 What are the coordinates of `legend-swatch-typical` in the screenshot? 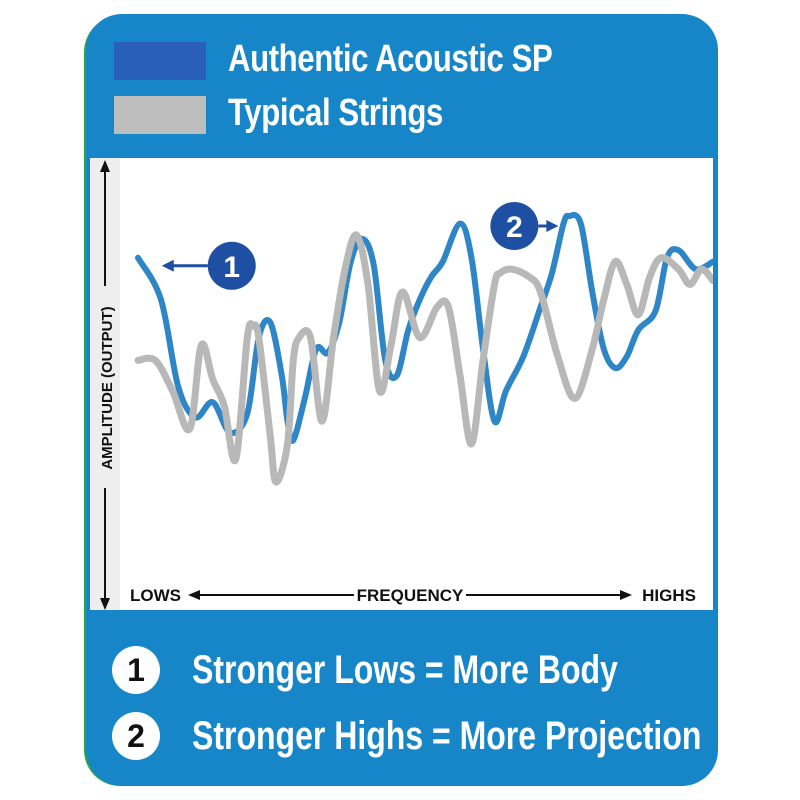 It's located at (160, 115).